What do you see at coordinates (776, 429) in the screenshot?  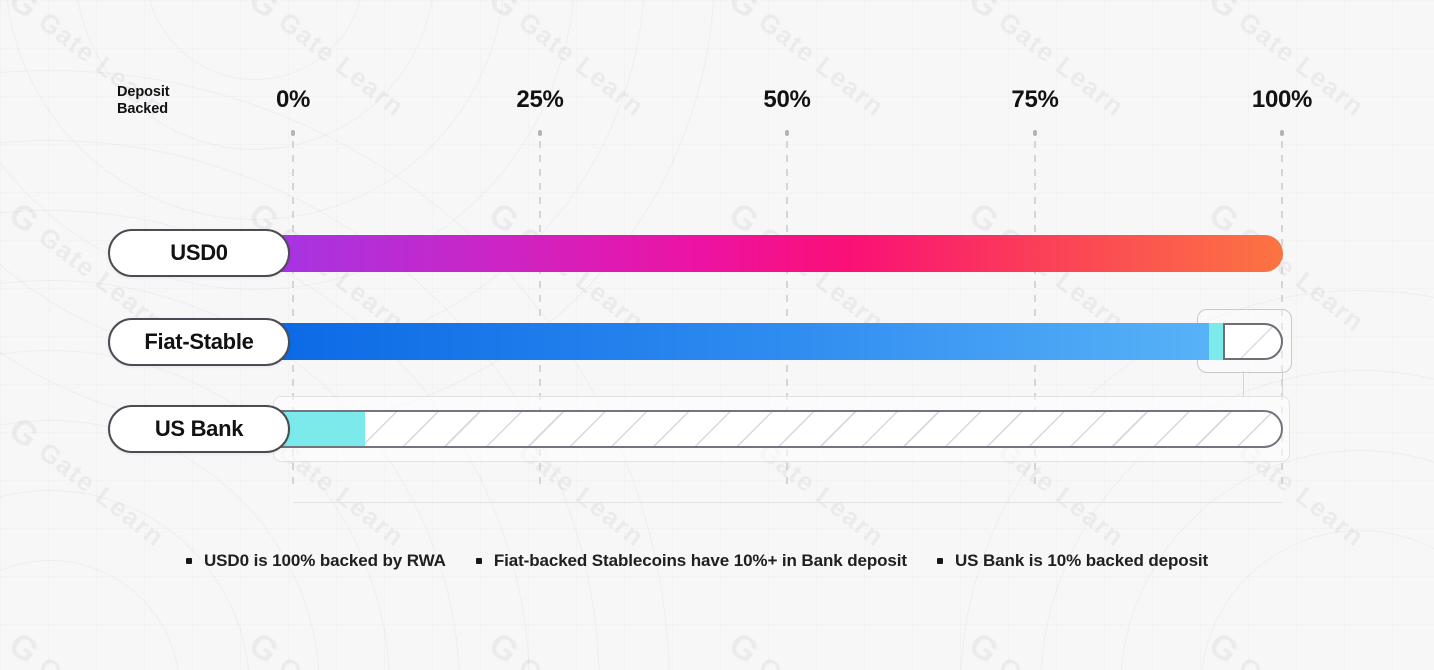 I see `bar-us-bank` at bounding box center [776, 429].